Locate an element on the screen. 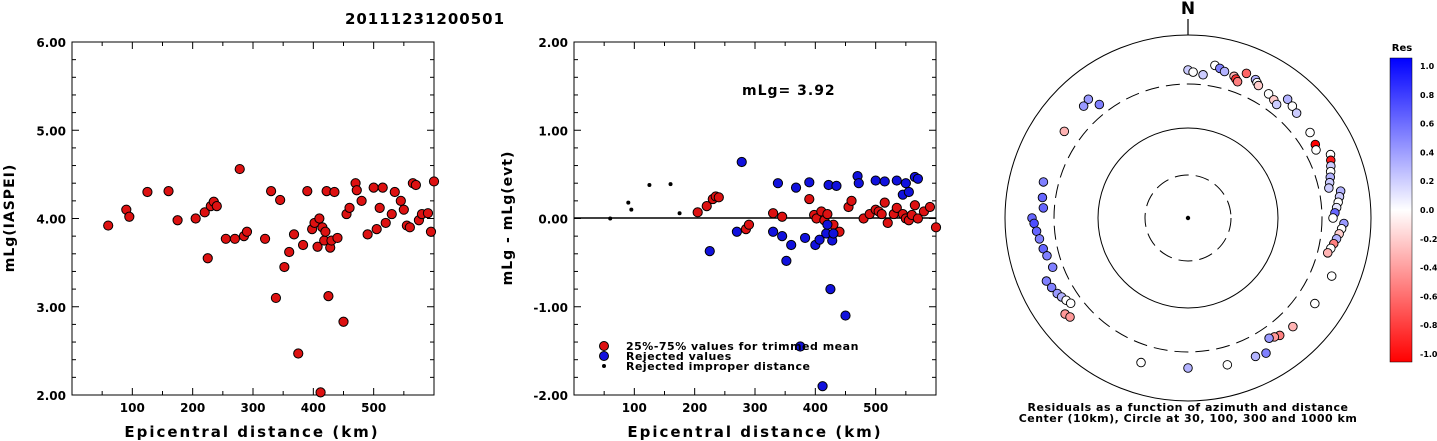 This screenshot has width=1437, height=441. colorbar-tick-label: -0.6 is located at coordinates (1428, 296).